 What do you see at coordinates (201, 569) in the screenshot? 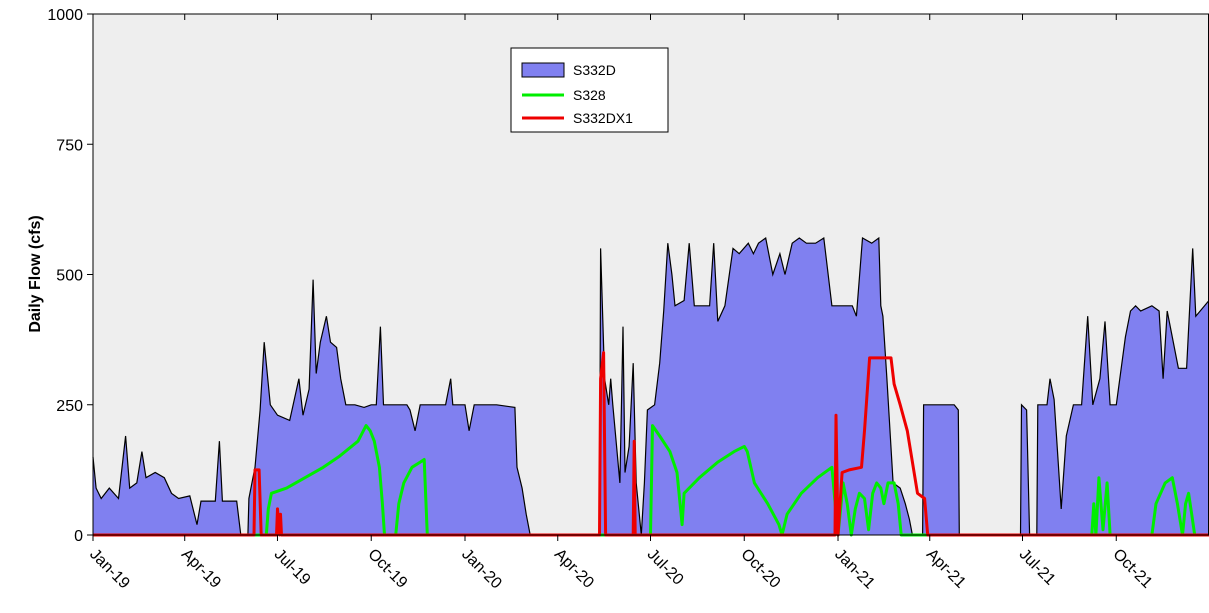
I see `x-tick-label: Apr-19` at bounding box center [201, 569].